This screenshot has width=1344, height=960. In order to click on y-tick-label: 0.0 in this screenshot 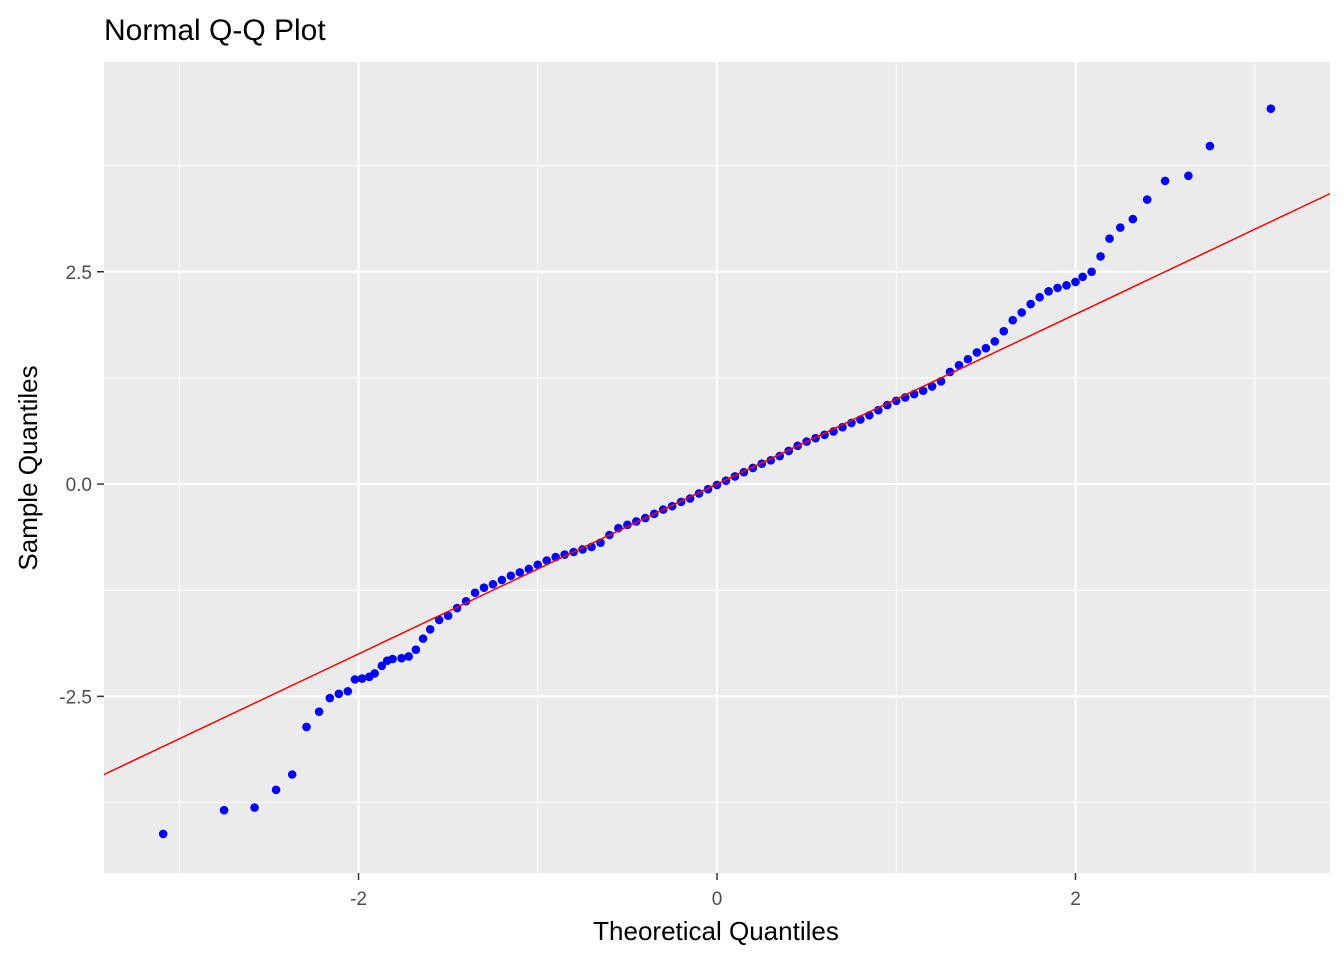, I will do `click(79, 485)`.